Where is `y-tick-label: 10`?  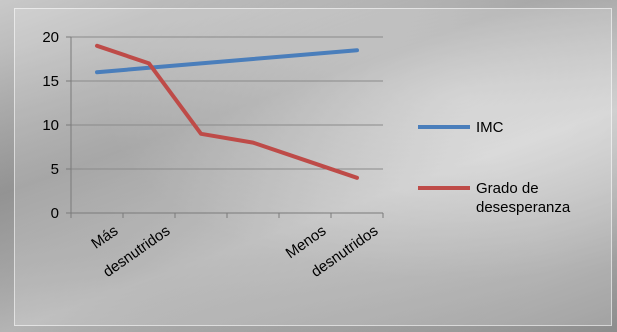 y-tick-label: 10 is located at coordinates (50, 125).